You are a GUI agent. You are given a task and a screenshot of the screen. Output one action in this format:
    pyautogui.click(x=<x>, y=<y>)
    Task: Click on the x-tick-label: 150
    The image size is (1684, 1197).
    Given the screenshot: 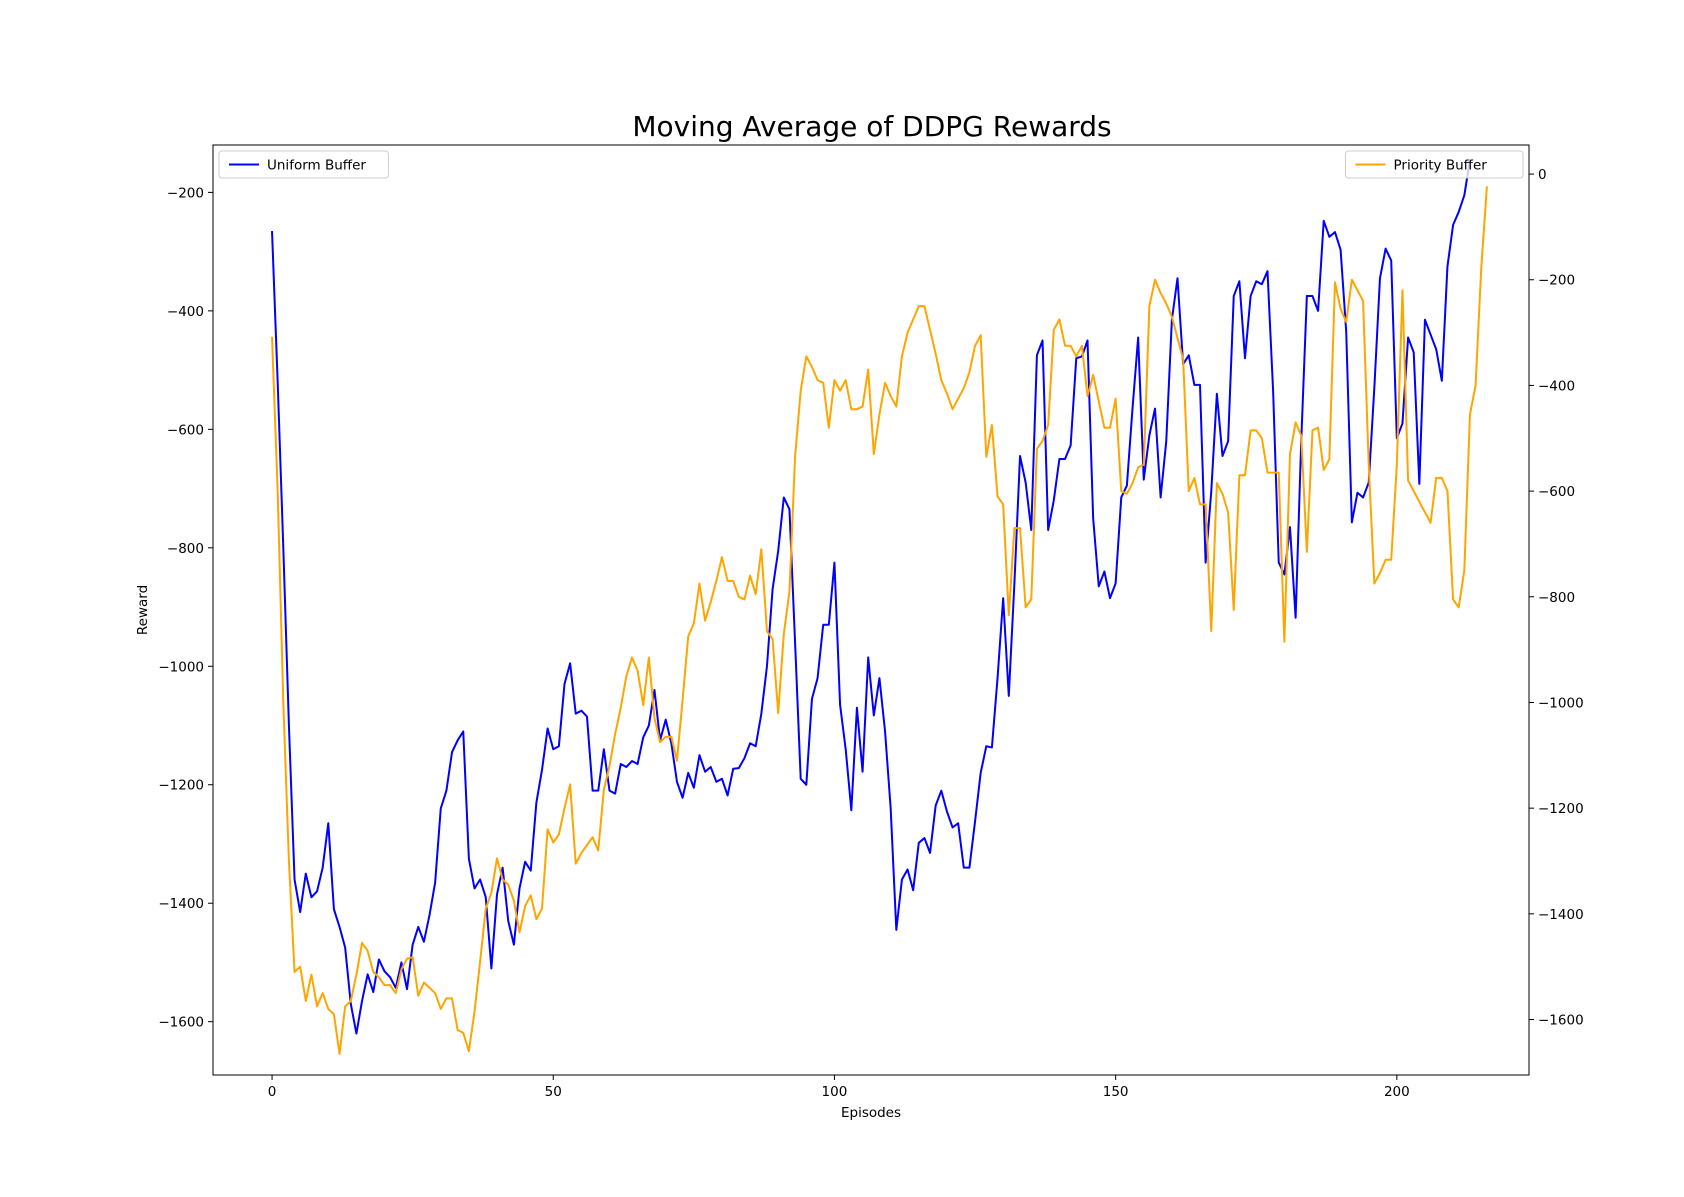 What is the action you would take?
    pyautogui.click(x=1116, y=1092)
    